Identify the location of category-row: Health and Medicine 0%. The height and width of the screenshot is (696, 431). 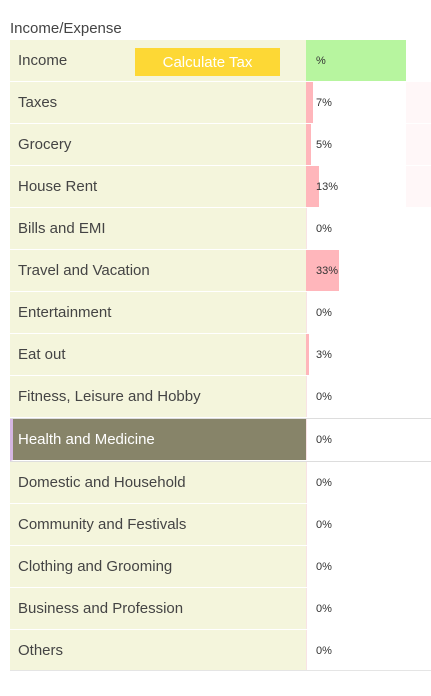
(220, 440).